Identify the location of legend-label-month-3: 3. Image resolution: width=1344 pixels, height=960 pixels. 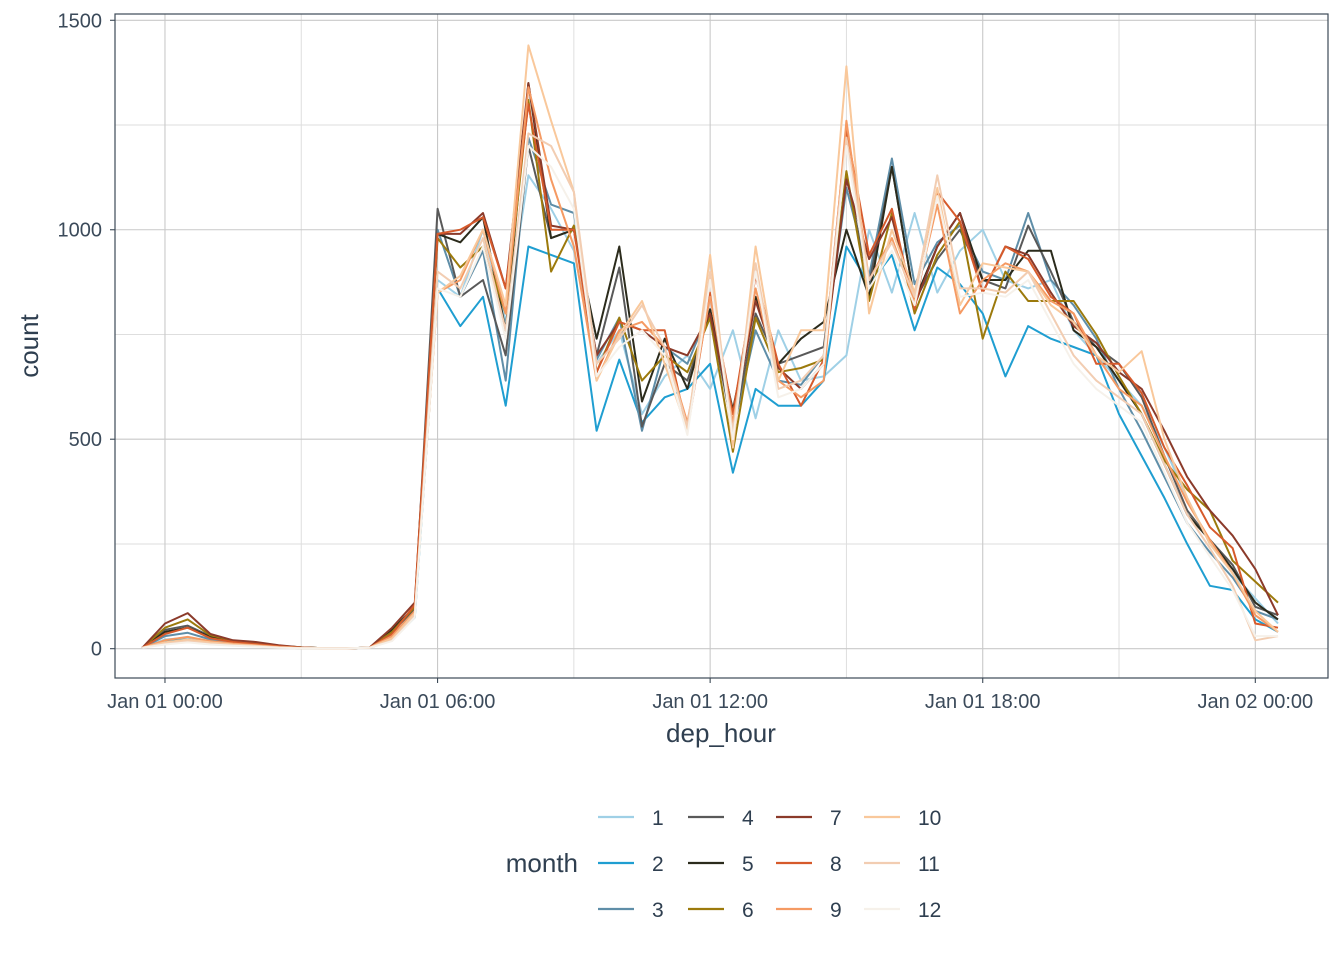
(658, 910).